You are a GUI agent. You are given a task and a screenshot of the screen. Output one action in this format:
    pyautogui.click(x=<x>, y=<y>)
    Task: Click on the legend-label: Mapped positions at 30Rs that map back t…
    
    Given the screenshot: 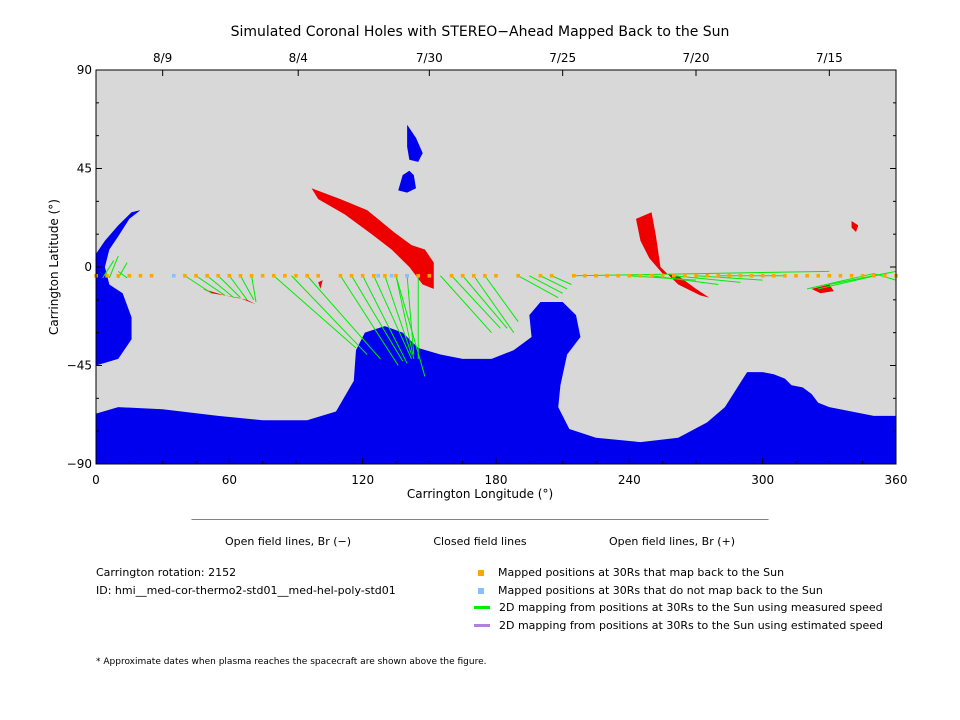 What is the action you would take?
    pyautogui.click(x=641, y=572)
    